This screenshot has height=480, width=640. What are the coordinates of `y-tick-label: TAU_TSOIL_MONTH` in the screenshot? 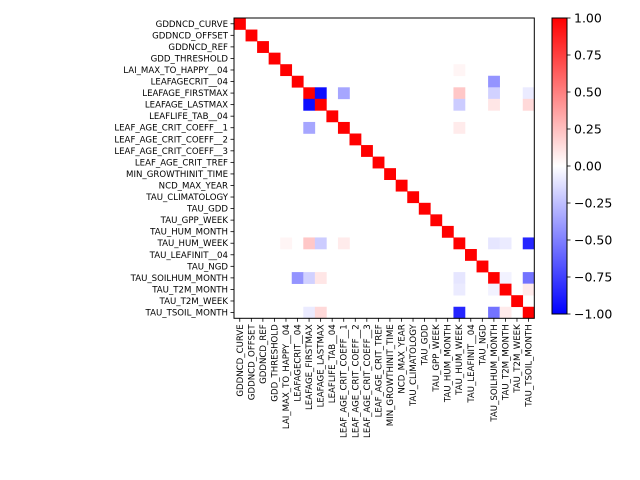 It's located at (186, 314).